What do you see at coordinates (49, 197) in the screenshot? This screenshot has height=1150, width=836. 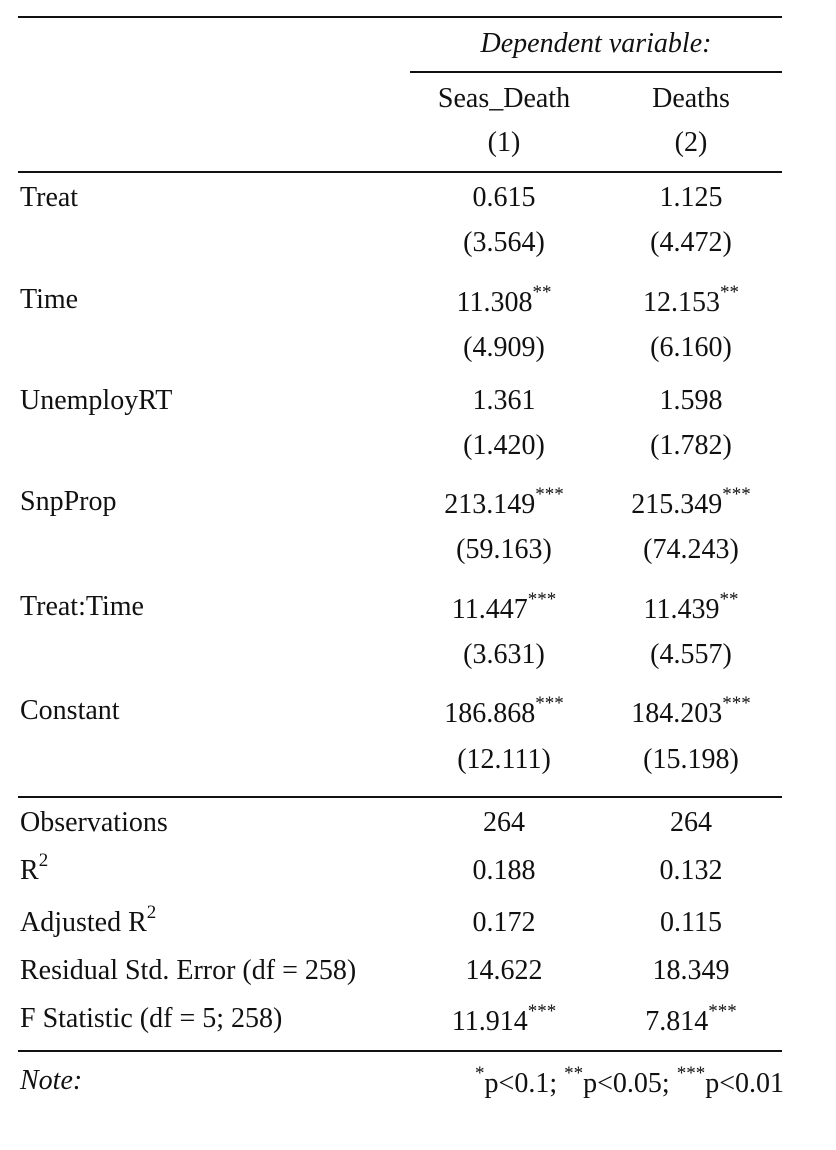 I see `coef-label-treat: Treat` at bounding box center [49, 197].